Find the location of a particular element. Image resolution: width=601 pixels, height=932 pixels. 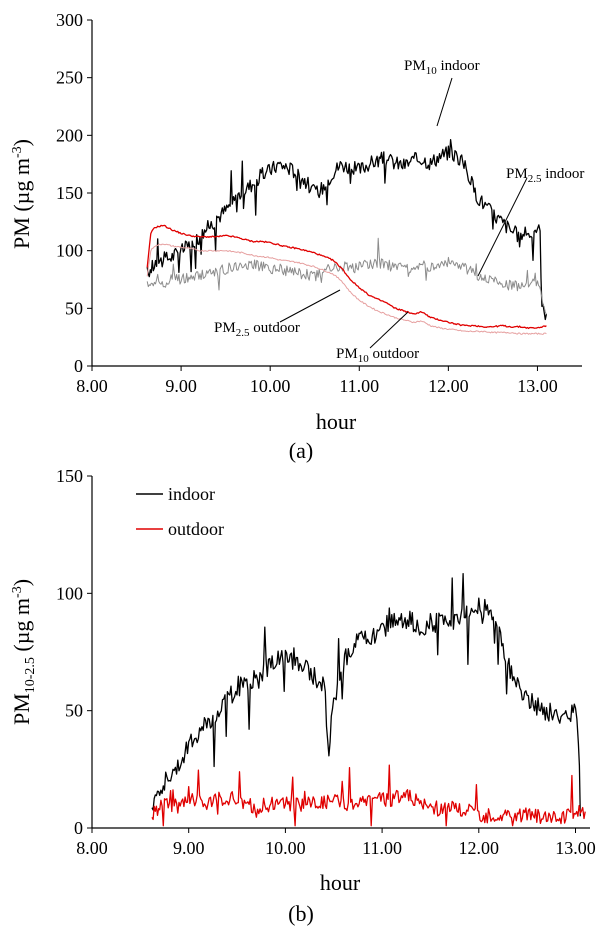

annotation-pm10-outdoor: PM10 outdoor is located at coordinates (377, 355).